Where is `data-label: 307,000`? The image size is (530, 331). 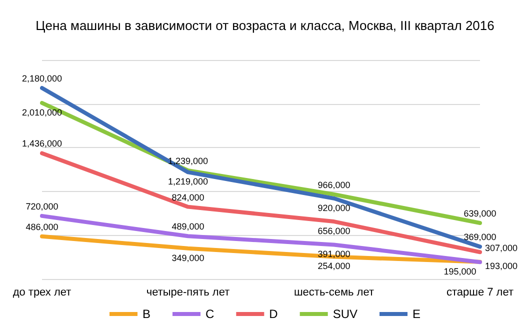 data-label: 307,000 is located at coordinates (501, 248).